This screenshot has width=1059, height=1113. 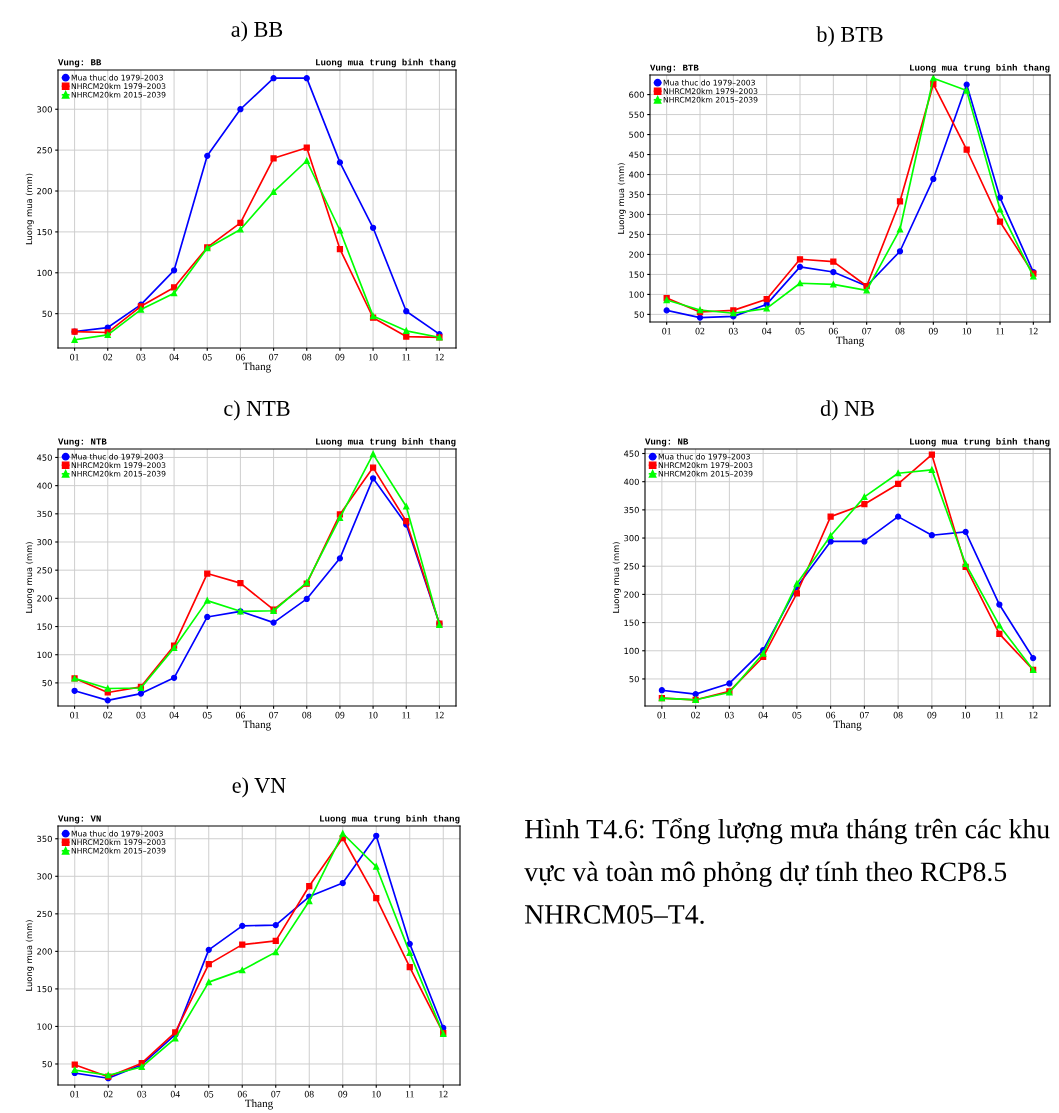 I want to click on y-tick-label: 500, so click(x=636, y=134).